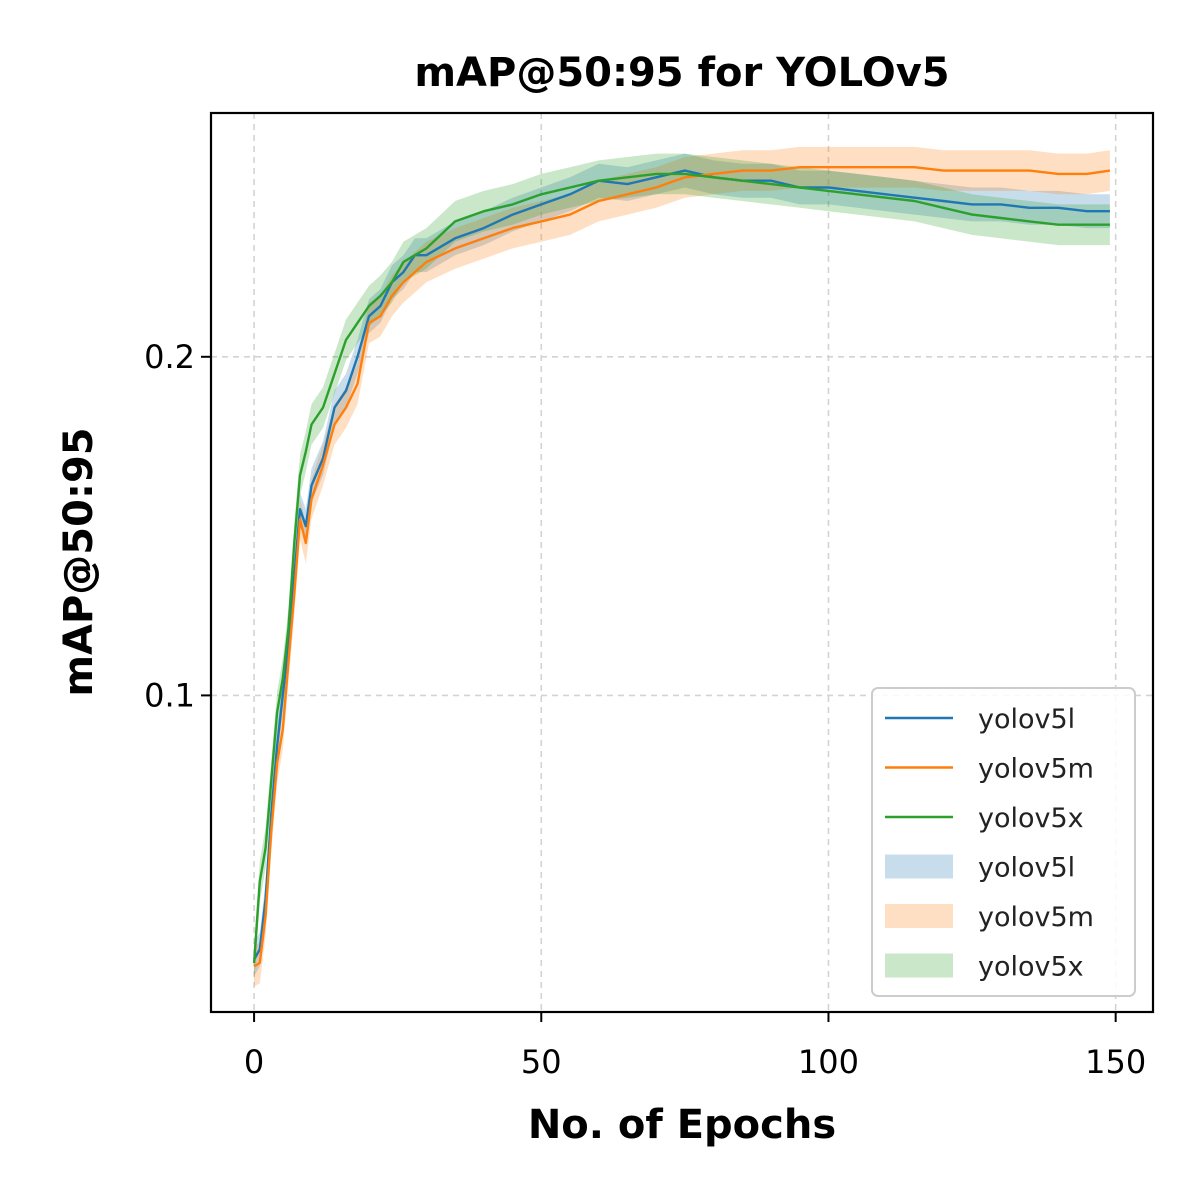 The width and height of the screenshot is (1200, 1200). What do you see at coordinates (177, 526) in the screenshot?
I see `y-axis-ticks: 0.1 0.2` at bounding box center [177, 526].